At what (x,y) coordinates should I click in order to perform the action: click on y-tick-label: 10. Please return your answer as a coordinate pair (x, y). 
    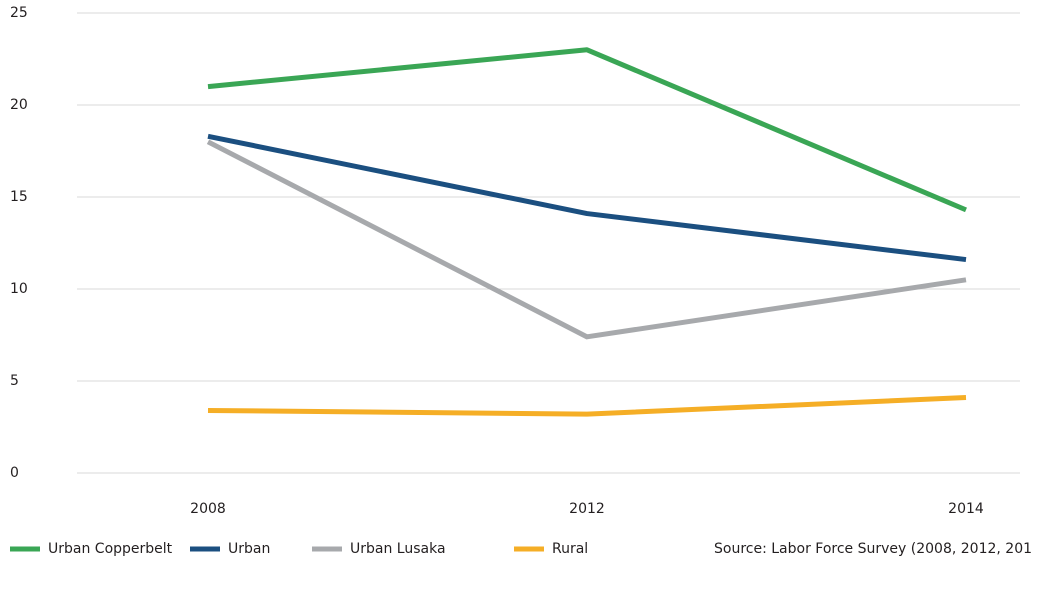
    Looking at the image, I should click on (19, 289).